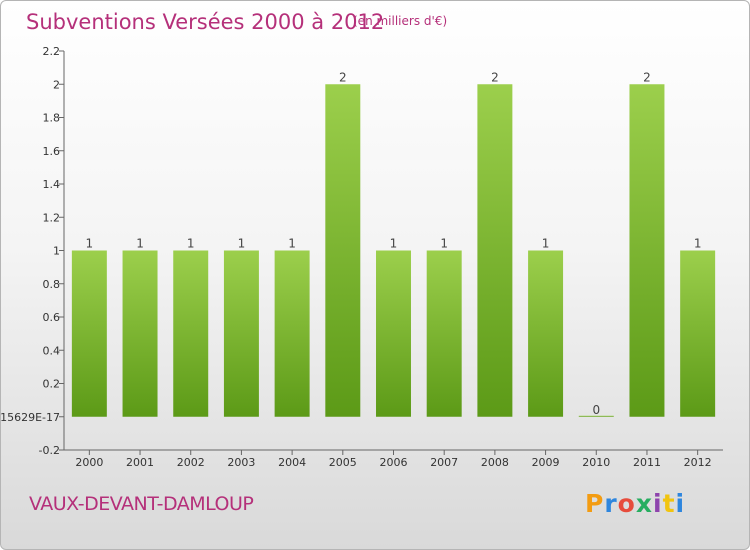  I want to click on y-tick-label: 2, so click(56, 84).